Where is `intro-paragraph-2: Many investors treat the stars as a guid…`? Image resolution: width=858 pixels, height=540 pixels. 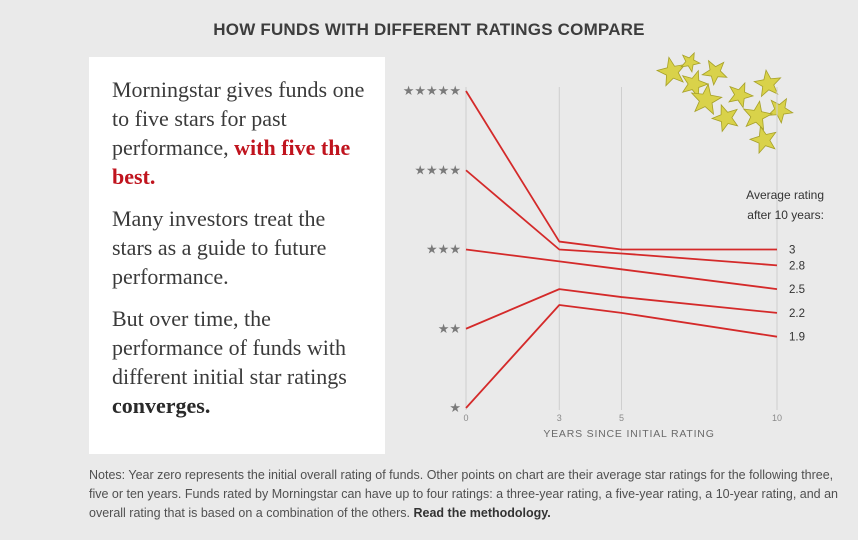 intro-paragraph-2: Many investors treat the stars as a guid… is located at coordinates (219, 247).